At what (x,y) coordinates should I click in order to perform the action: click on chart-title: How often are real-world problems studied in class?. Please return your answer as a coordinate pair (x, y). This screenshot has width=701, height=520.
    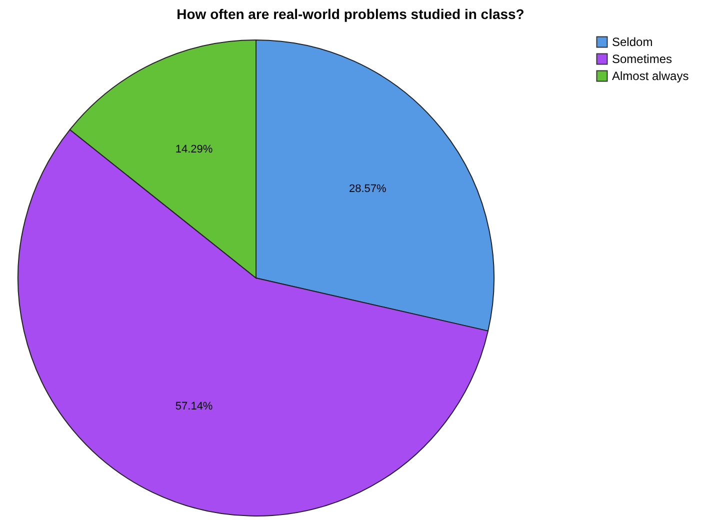
    Looking at the image, I should click on (350, 14).